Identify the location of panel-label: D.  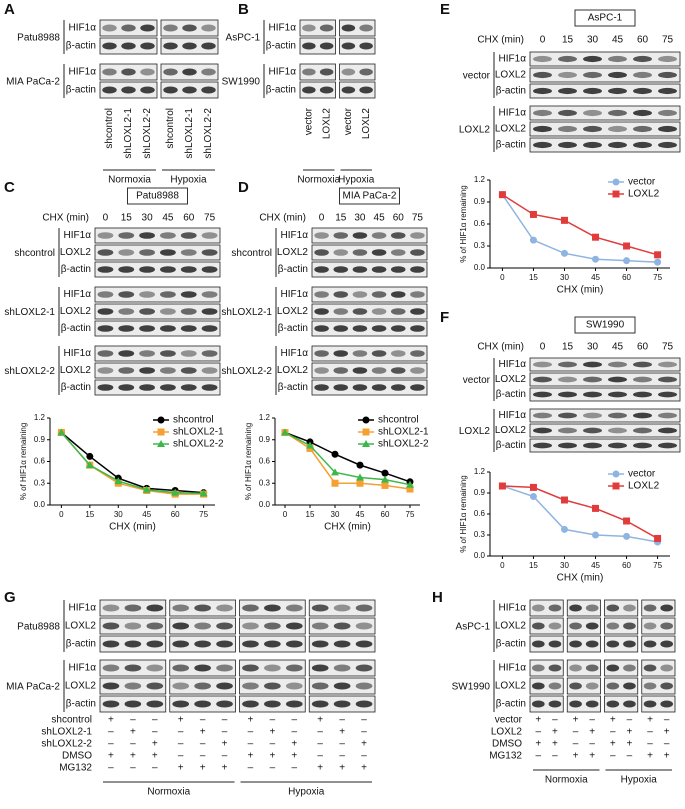
(243, 187).